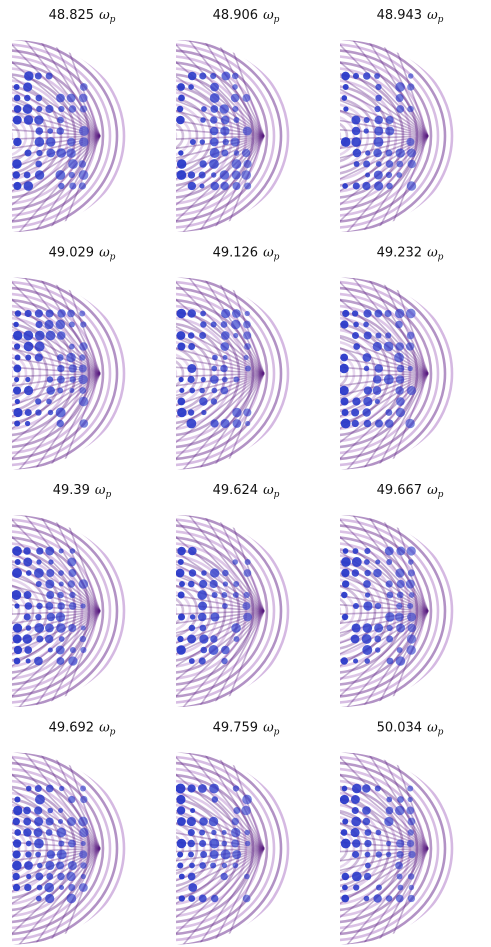  Describe the element at coordinates (82, 16) in the screenshot. I see `panel-title: 48.825 ωp` at that location.